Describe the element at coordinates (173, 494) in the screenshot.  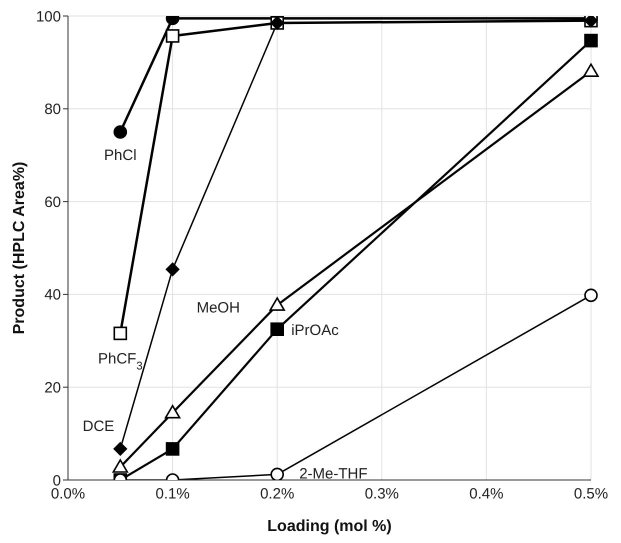
I see `x-tick-label: 0.1%` at that location.